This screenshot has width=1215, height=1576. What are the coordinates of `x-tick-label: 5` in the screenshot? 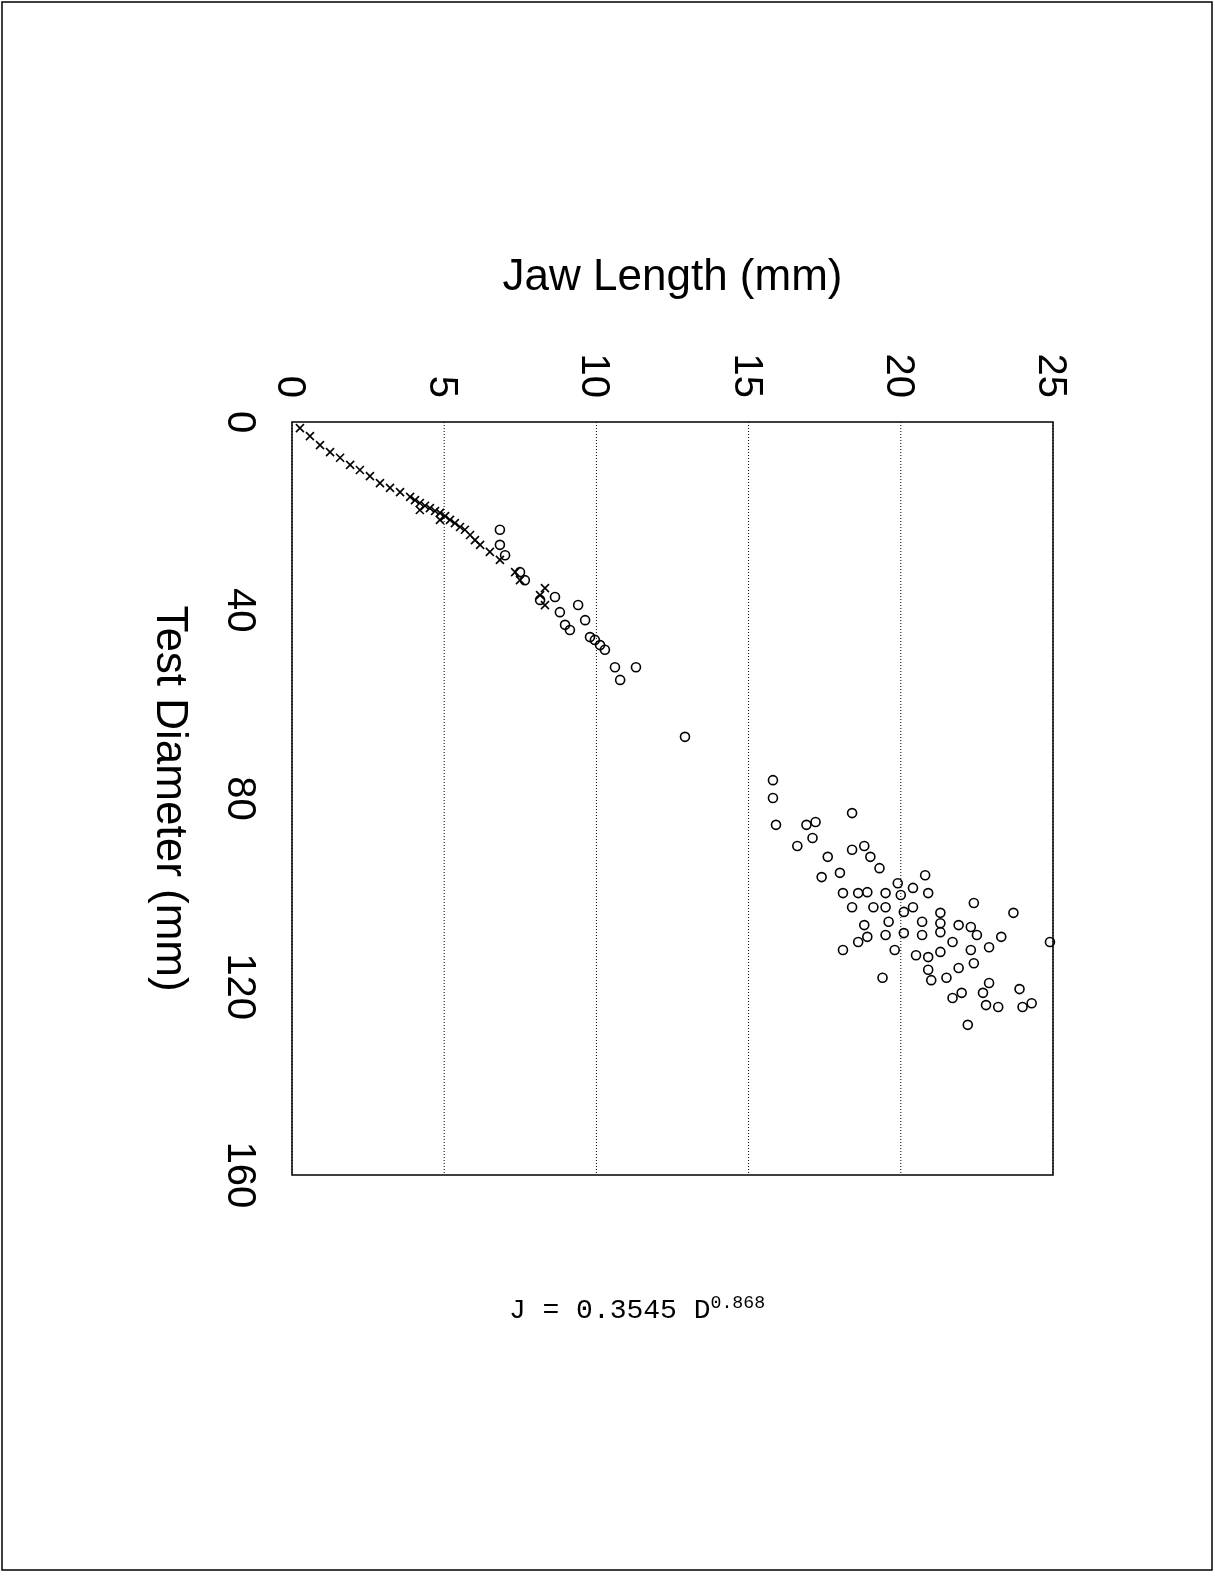 It's located at (444, 386).